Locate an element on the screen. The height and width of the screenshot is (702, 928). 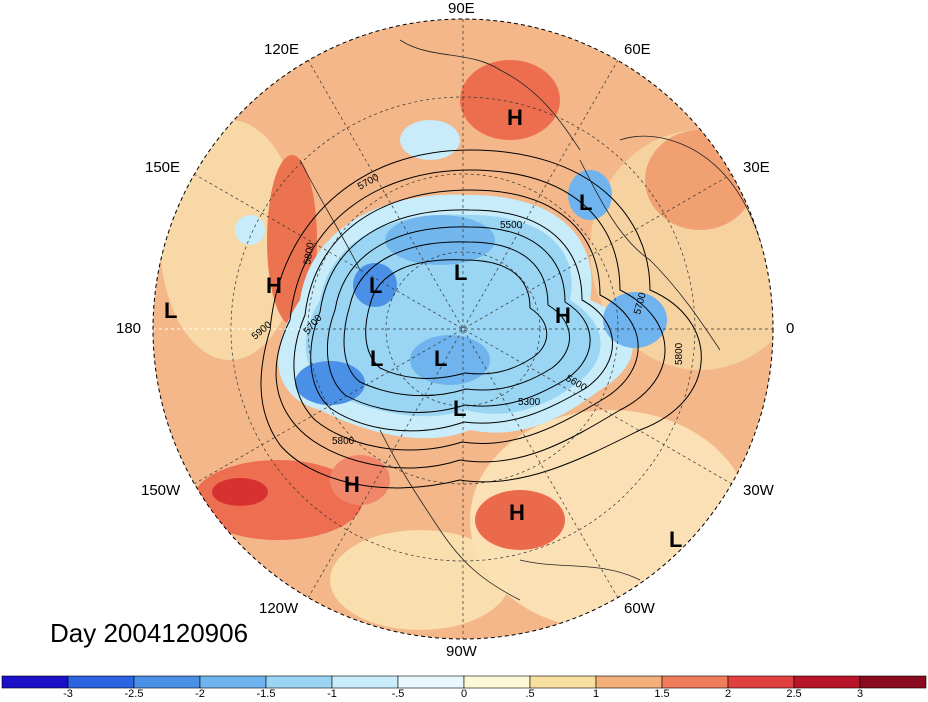
light-patch-pacific-west is located at coordinates (230, 240).